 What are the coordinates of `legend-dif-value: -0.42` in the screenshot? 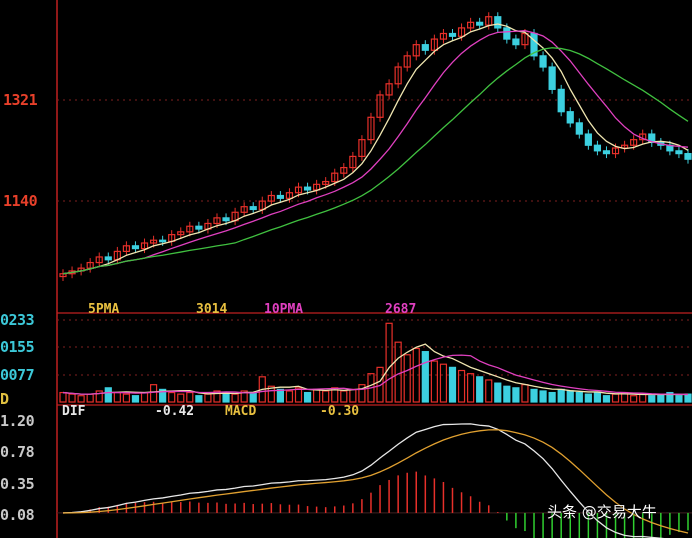 It's located at (175, 411).